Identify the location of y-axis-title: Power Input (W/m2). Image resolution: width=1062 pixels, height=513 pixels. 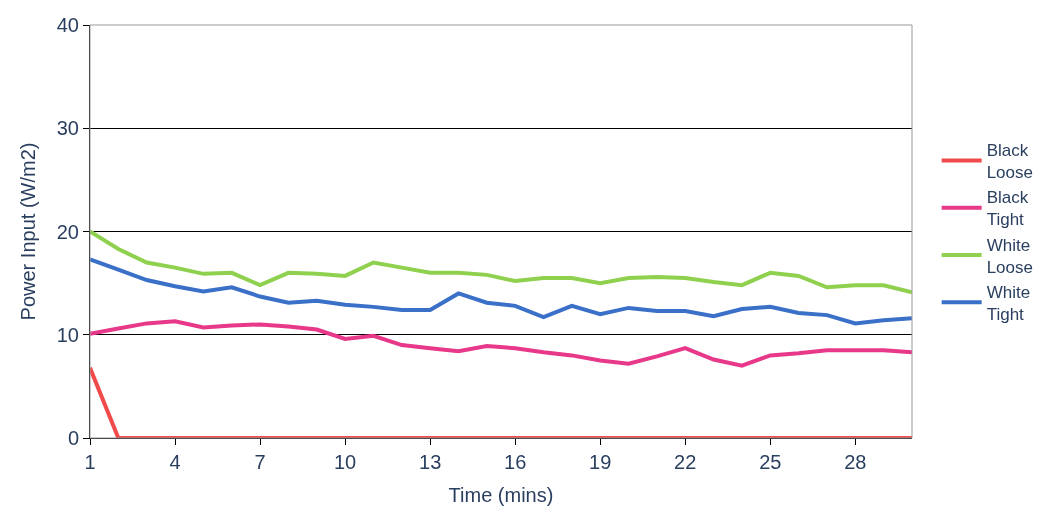
(28, 231).